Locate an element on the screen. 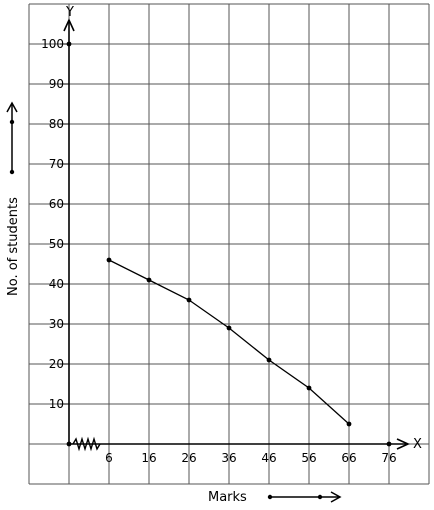 The width and height of the screenshot is (434, 510). x-tick-label: 26 is located at coordinates (188, 458).